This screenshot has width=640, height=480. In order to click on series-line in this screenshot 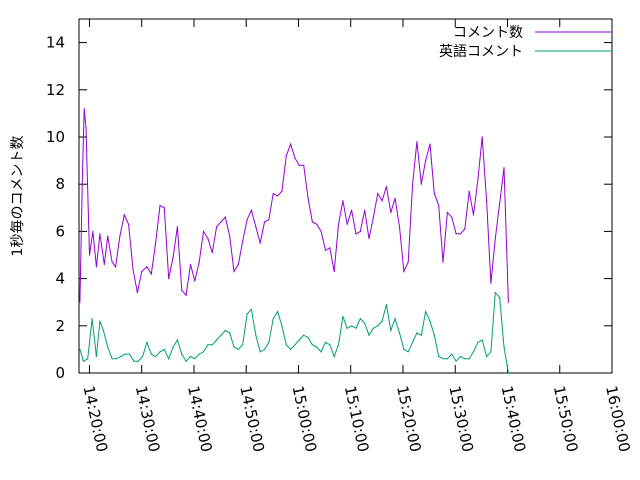, I will do `click(294, 332)`.